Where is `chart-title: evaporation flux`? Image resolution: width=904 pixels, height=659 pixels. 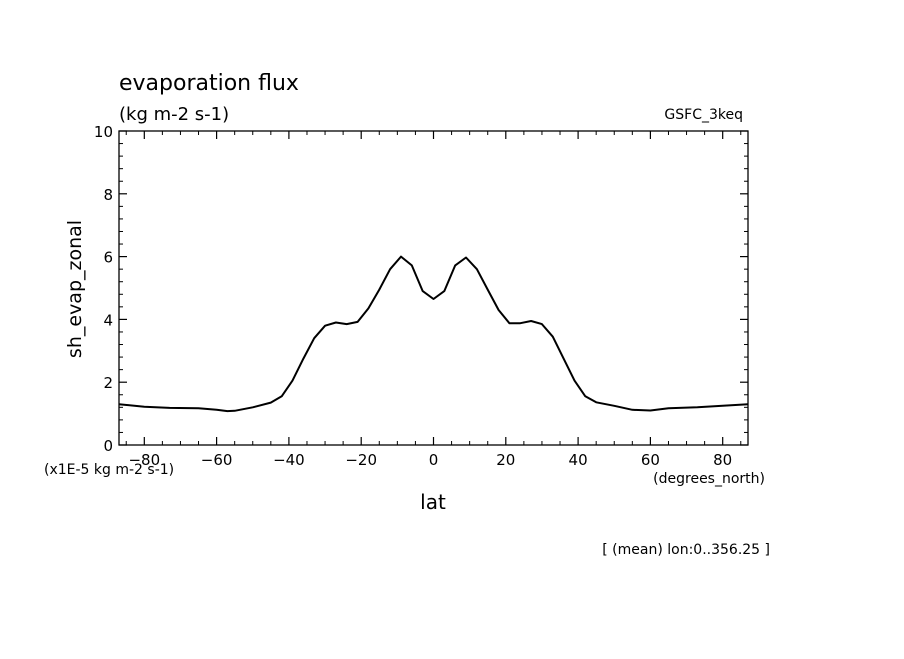
chart-title: evaporation flux is located at coordinates (209, 83).